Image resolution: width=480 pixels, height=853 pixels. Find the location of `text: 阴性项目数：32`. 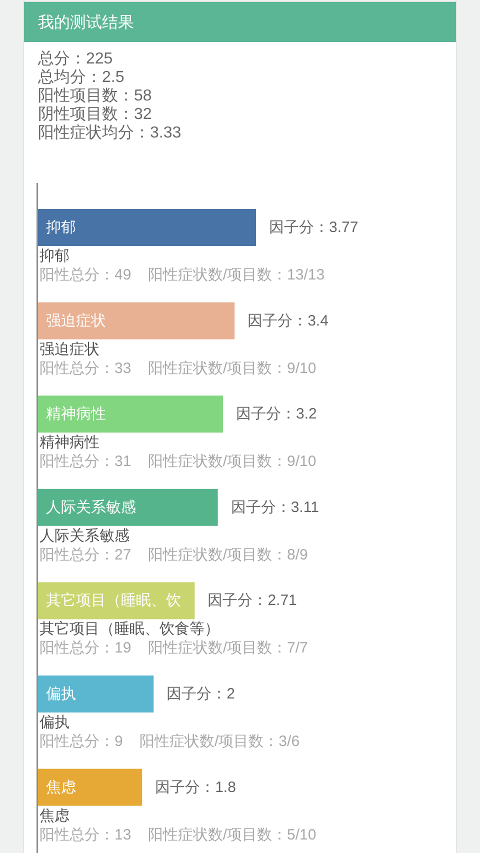

text: 阴性项目数：32 is located at coordinates (95, 114).